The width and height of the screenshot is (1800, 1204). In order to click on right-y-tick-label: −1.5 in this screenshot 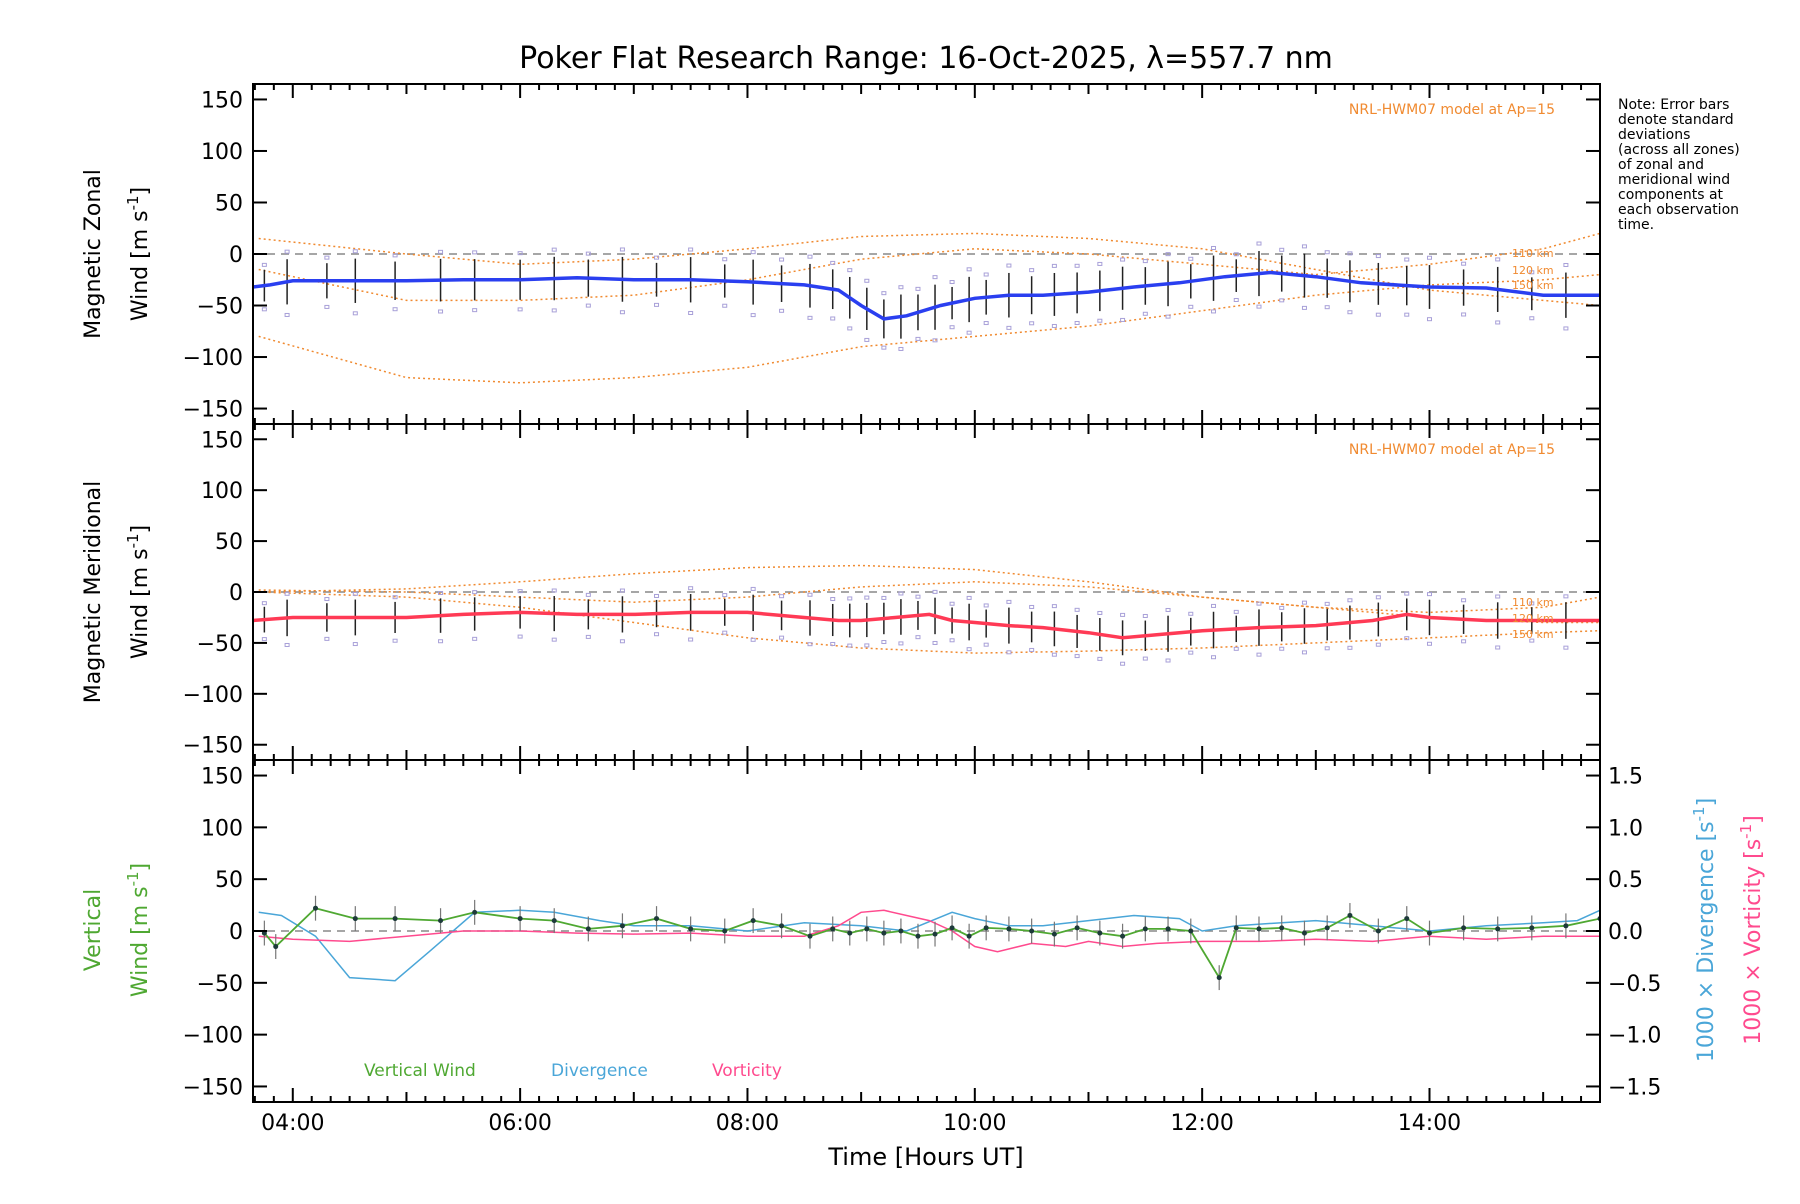, I will do `click(1634, 1087)`.